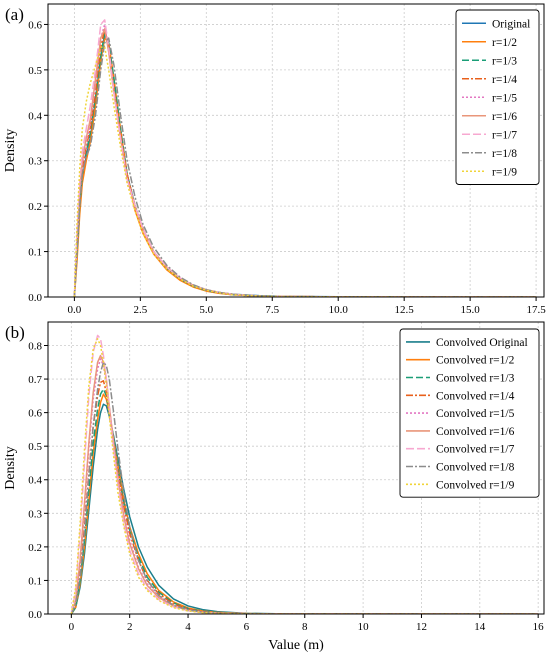 The image size is (550, 660). I want to click on x-tick-label: 2, so click(130, 627).